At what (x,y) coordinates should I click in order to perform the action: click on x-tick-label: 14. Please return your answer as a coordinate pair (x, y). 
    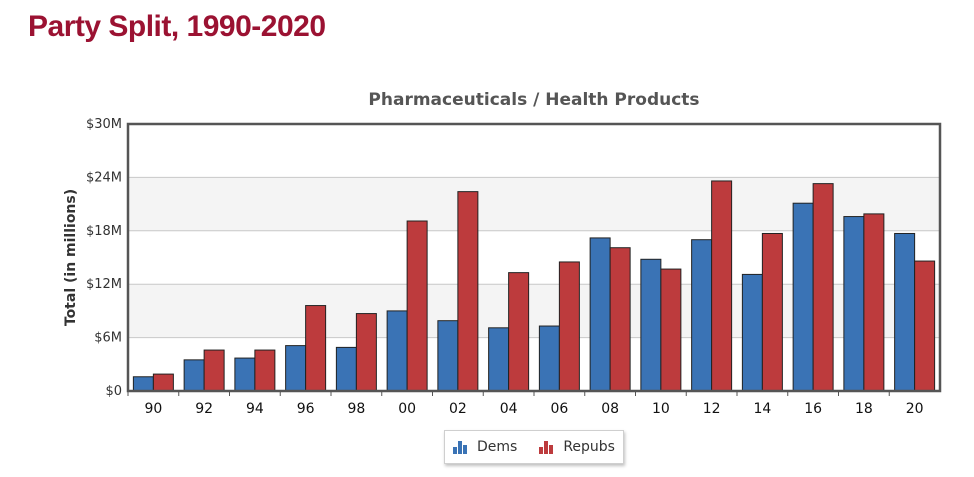
    Looking at the image, I should click on (762, 409).